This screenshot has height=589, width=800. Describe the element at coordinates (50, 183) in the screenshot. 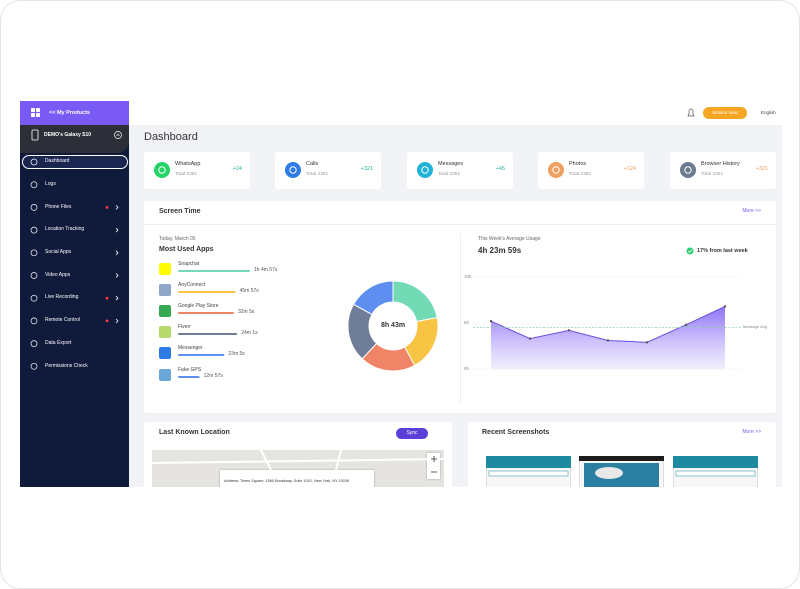

I see `menu-item: Logs` at that location.